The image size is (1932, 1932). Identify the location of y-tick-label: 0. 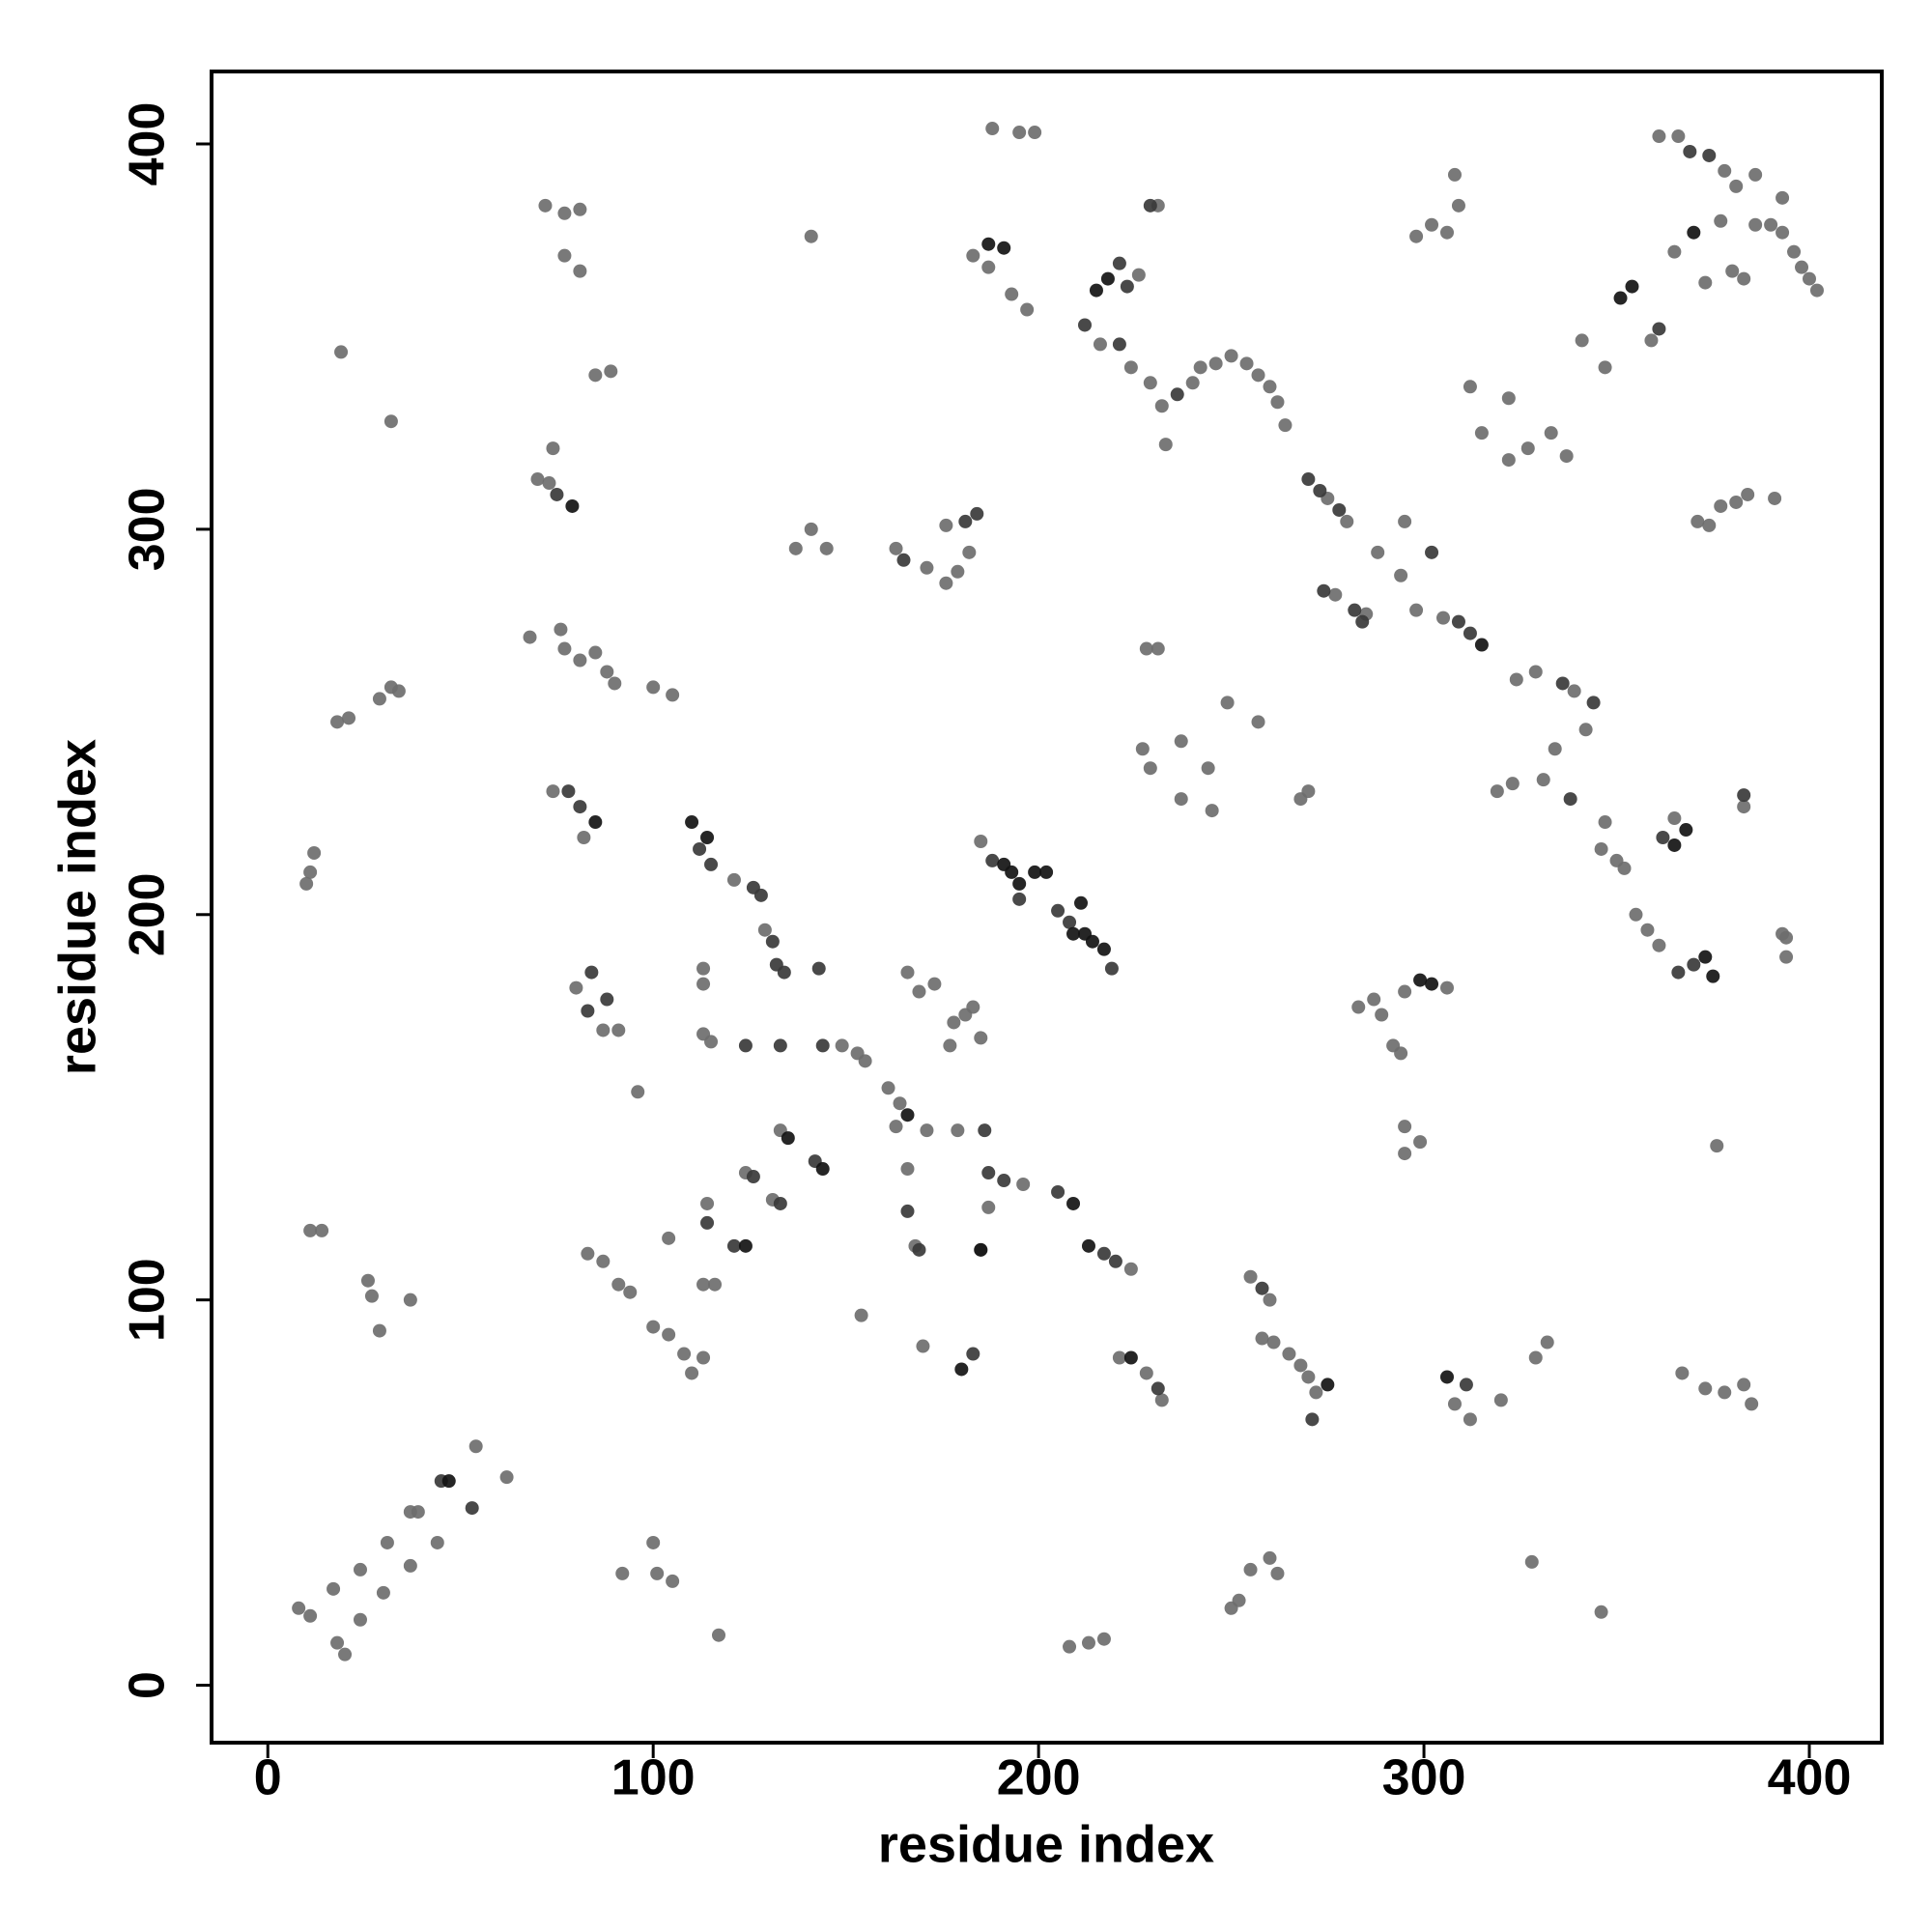
(148, 1685).